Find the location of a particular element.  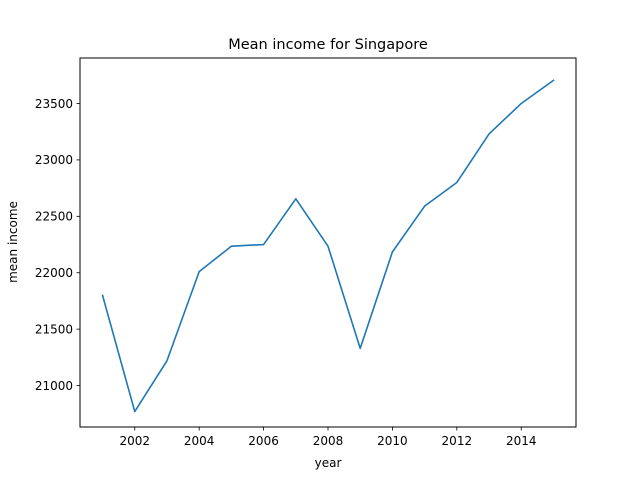

chart-title: Mean income for Singapore is located at coordinates (328, 45).